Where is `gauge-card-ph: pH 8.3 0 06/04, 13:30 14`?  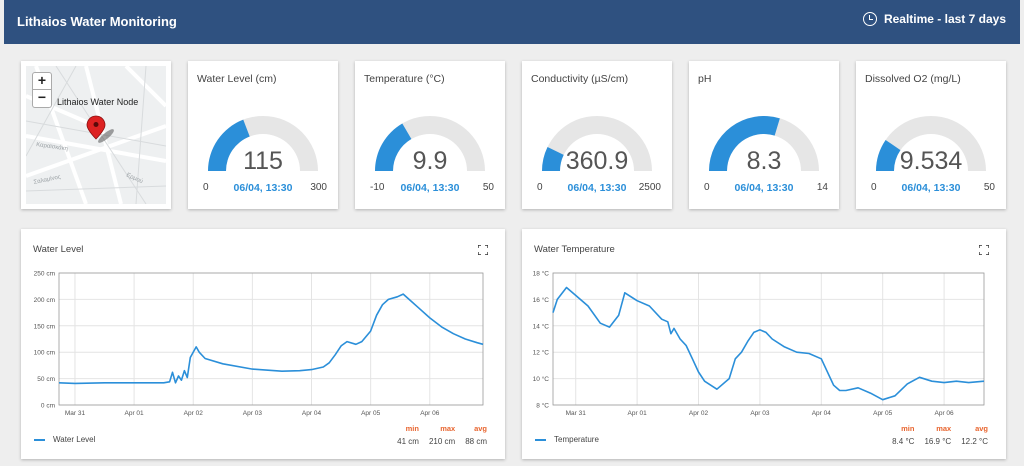
gauge-card-ph: pH 8.3 0 06/04, 13:30 14 is located at coordinates (764, 135).